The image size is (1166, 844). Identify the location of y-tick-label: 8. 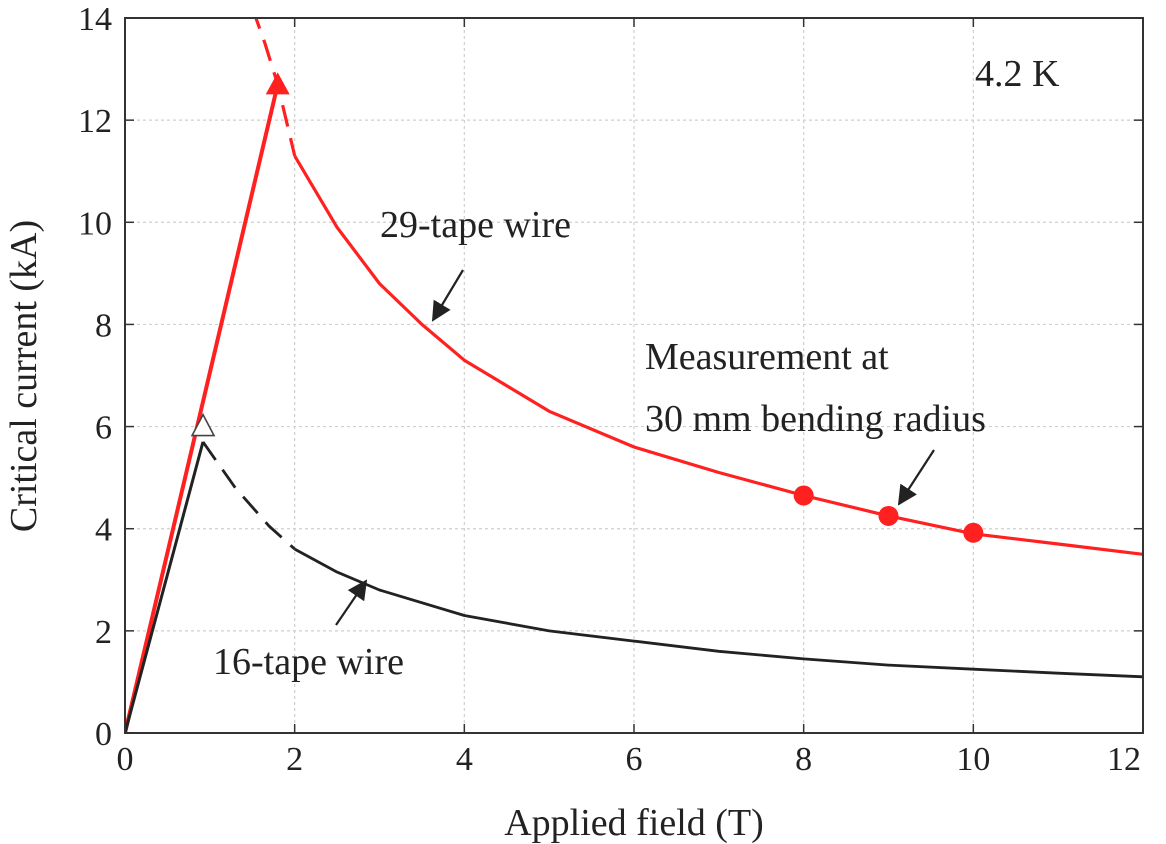
(103, 325).